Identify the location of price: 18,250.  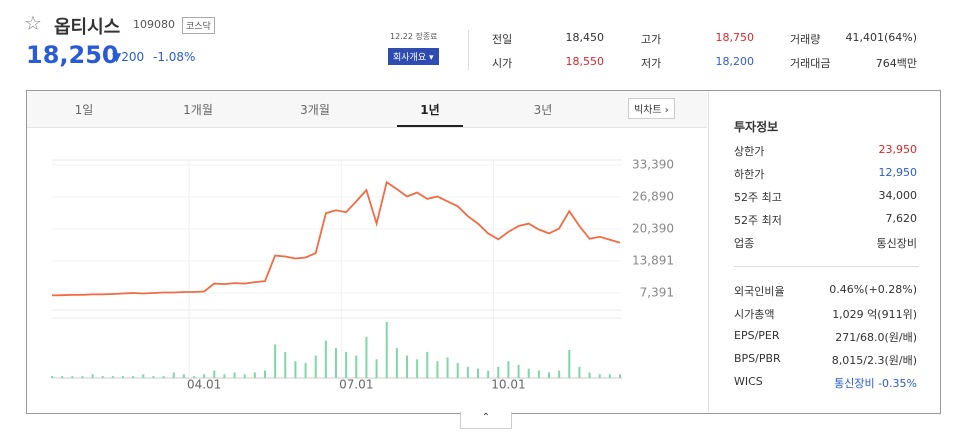
(72, 55).